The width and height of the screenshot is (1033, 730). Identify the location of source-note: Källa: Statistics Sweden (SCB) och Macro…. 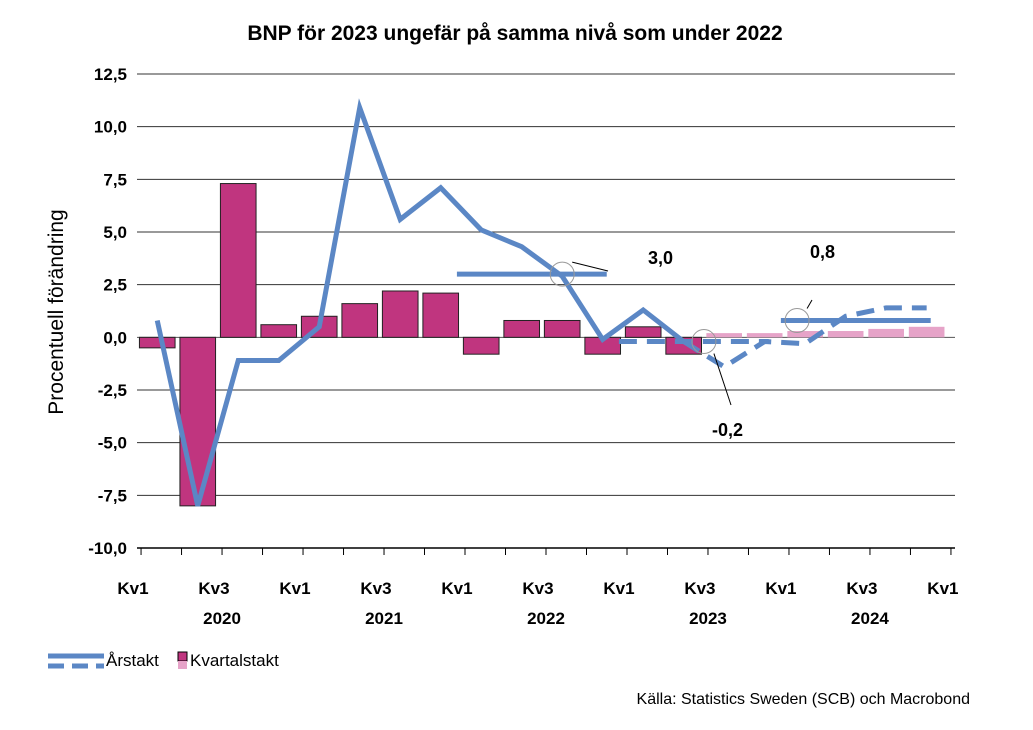
(803, 699).